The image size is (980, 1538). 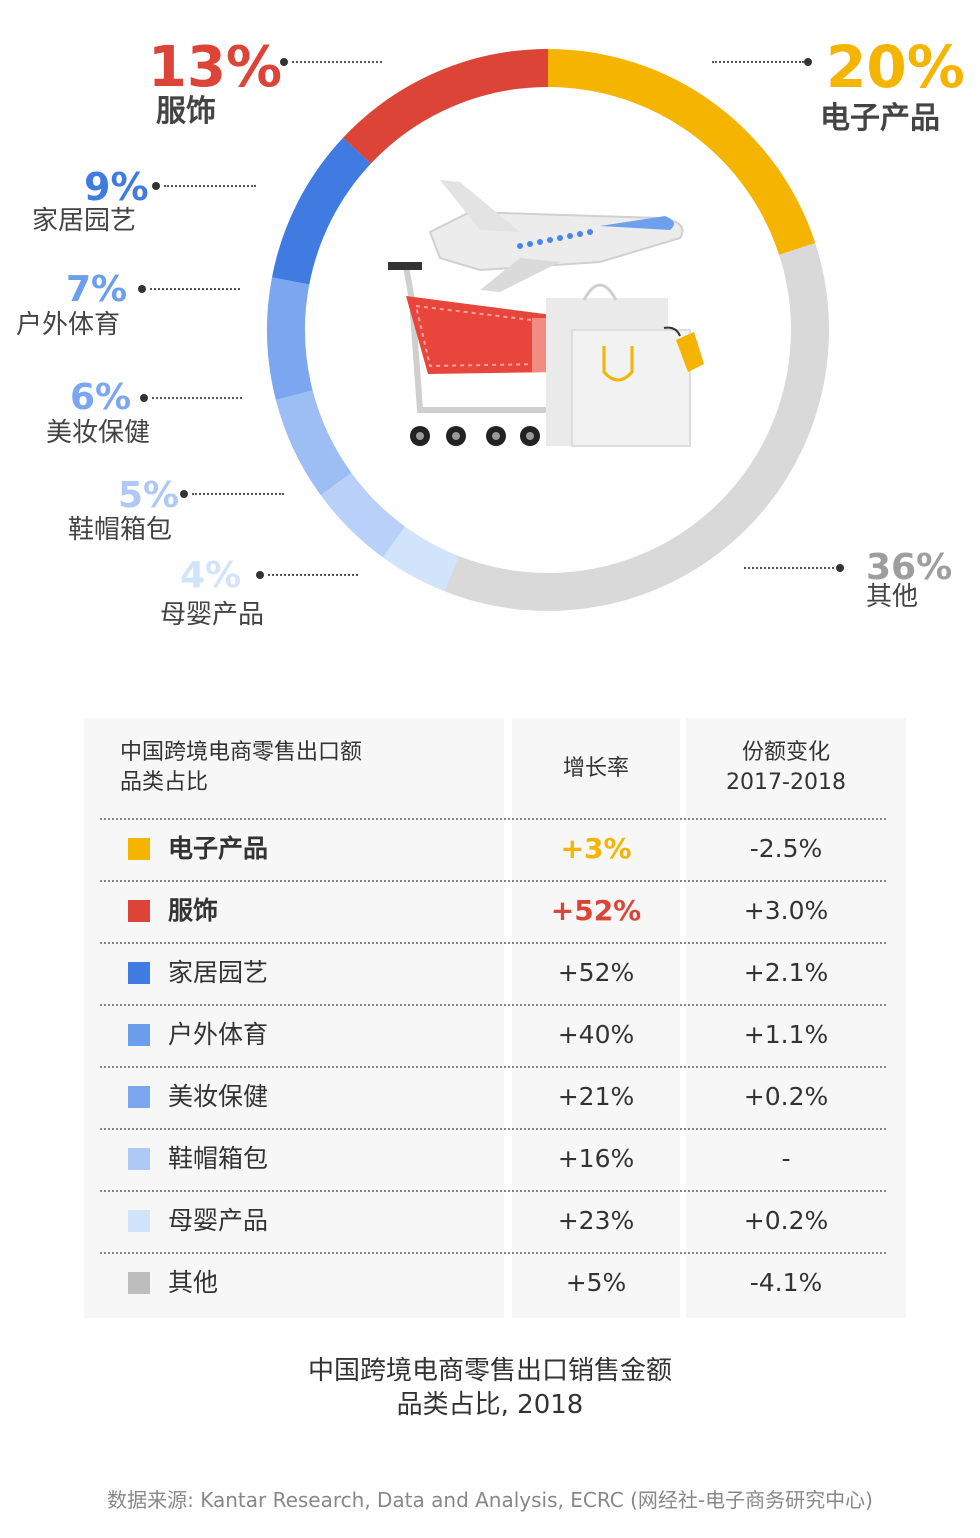 I want to click on row-category: 服饰, so click(x=193, y=910).